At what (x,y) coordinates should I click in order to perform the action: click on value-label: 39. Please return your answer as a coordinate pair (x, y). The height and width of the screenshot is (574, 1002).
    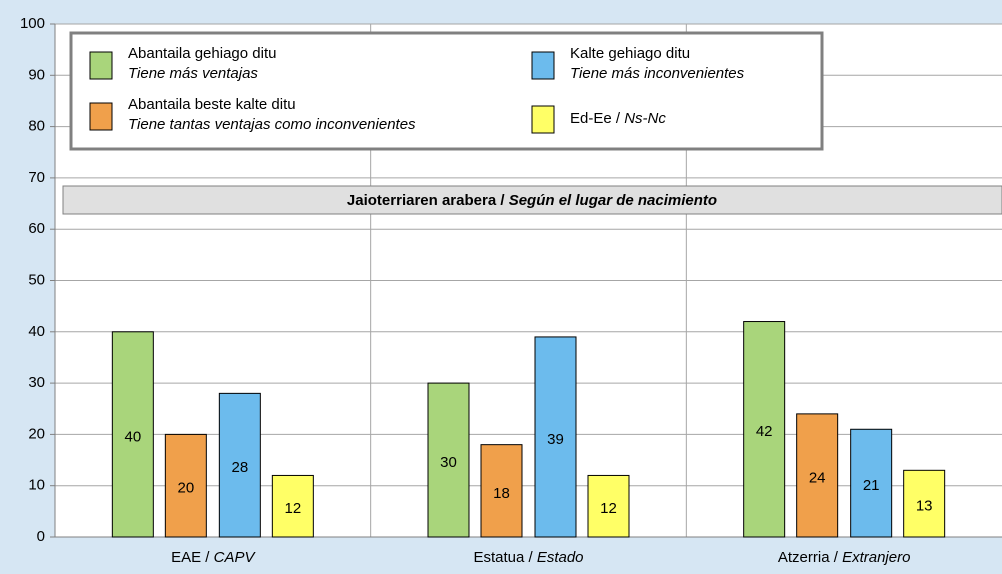
    Looking at the image, I should click on (555, 439).